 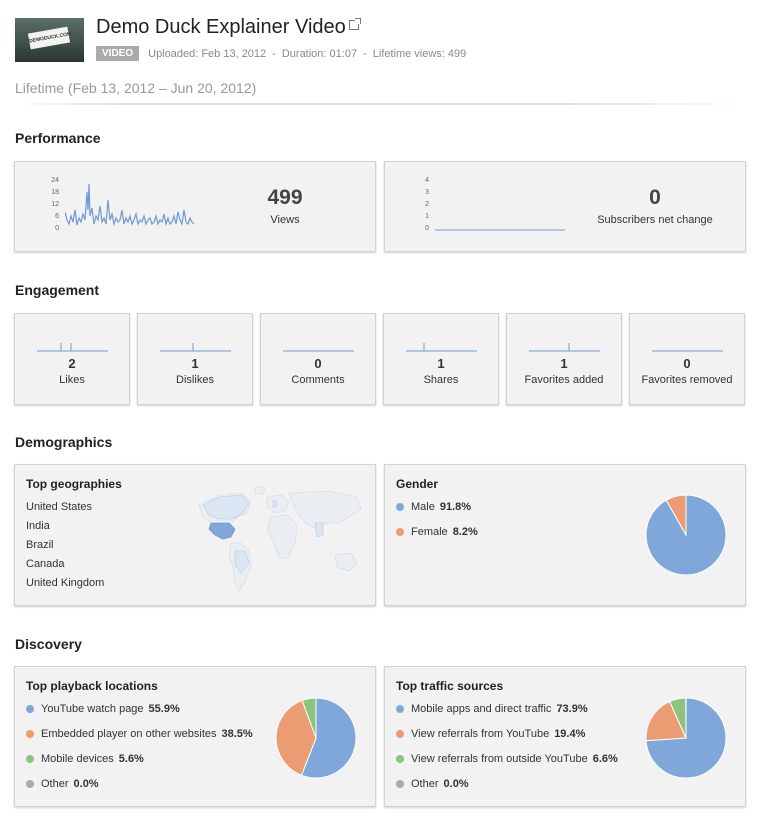 What do you see at coordinates (354, 24) in the screenshot?
I see `external-link-icon` at bounding box center [354, 24].